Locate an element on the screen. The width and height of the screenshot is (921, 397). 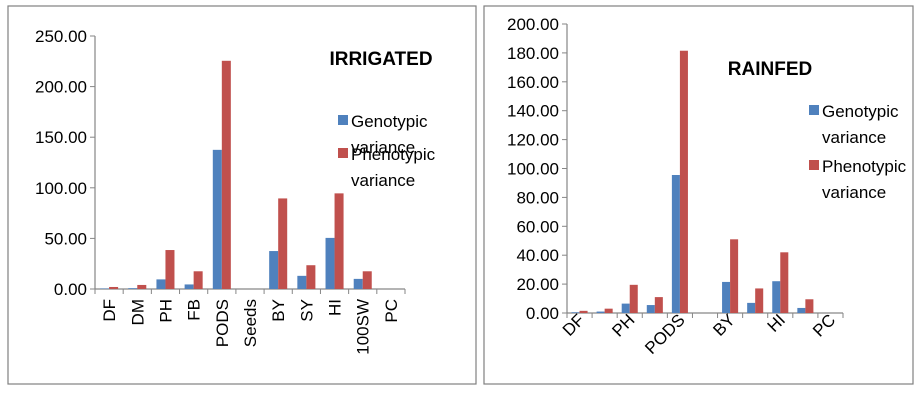
bar-phenotypic-cat1 is located at coordinates (608, 310).